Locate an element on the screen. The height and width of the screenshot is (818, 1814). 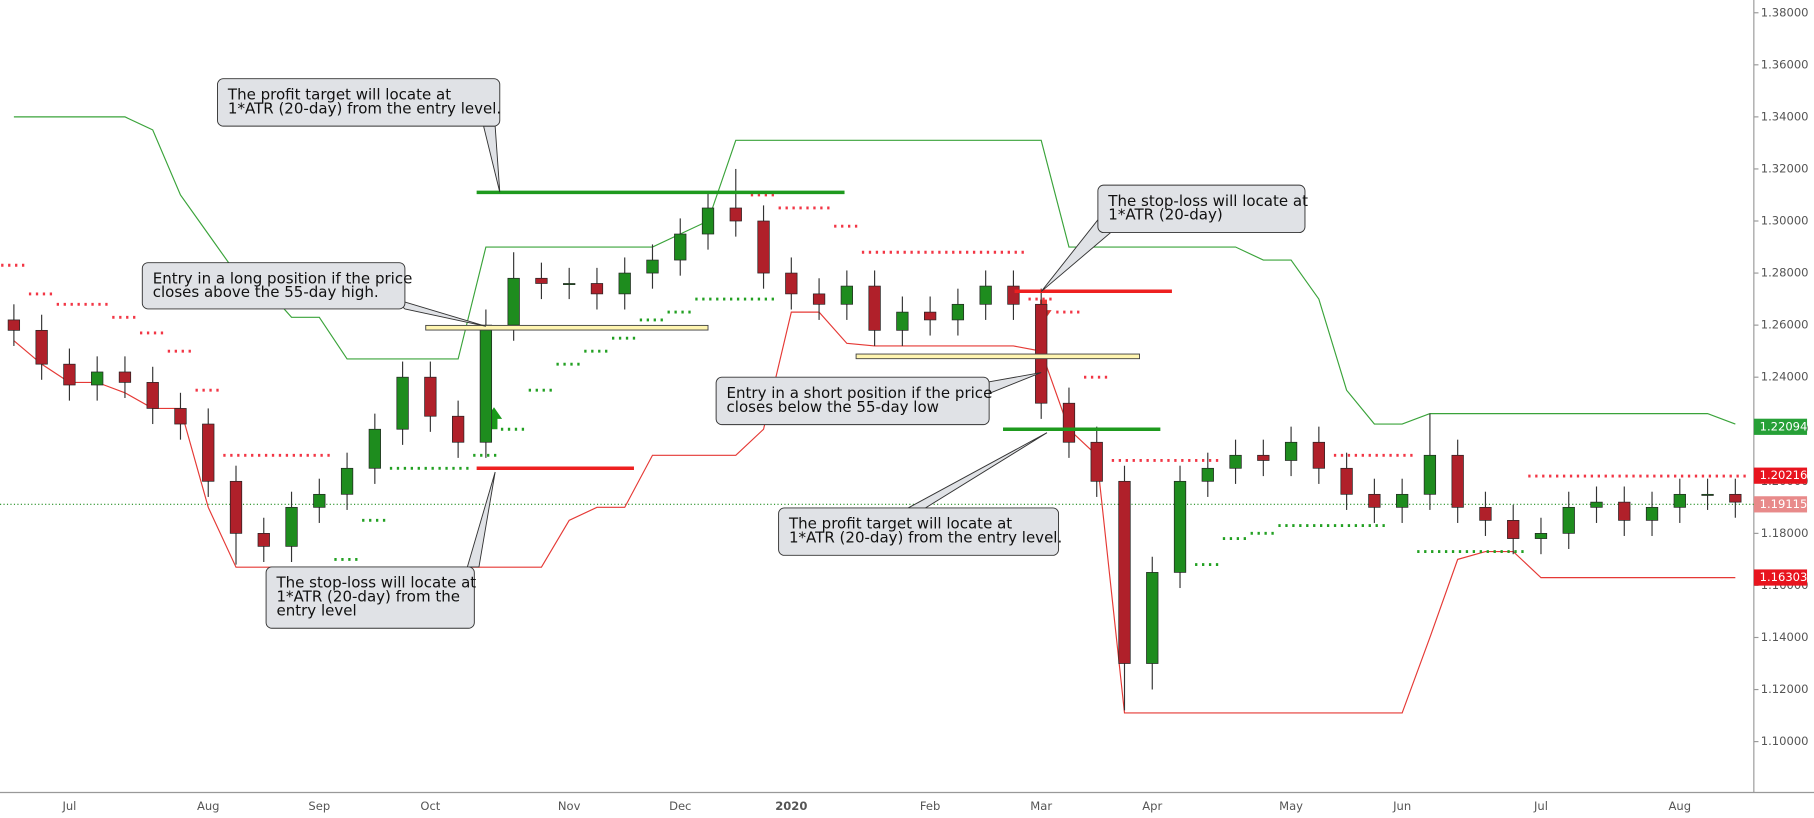
price-tag-label: 1.20216 is located at coordinates (1784, 475).